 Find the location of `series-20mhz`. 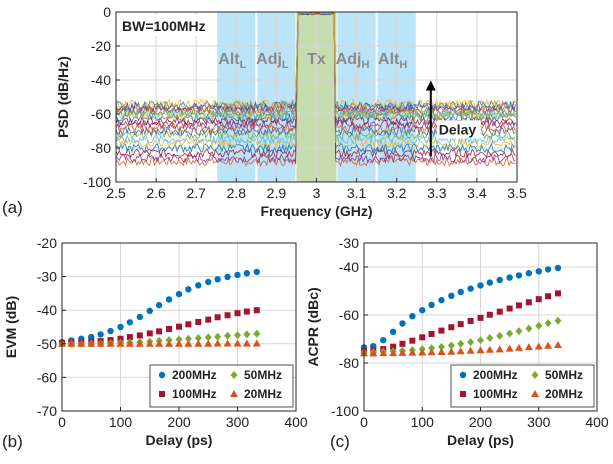

series-20mhz is located at coordinates (159, 343).